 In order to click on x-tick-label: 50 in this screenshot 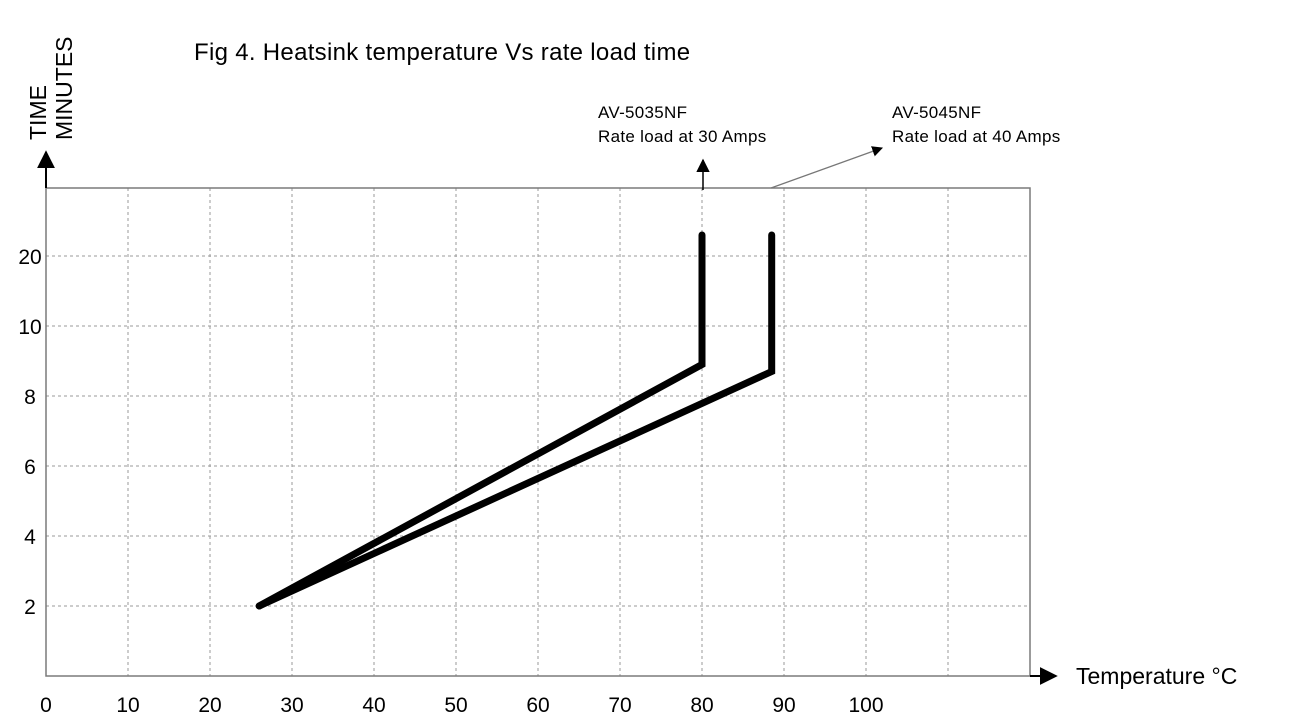, I will do `click(455, 705)`.